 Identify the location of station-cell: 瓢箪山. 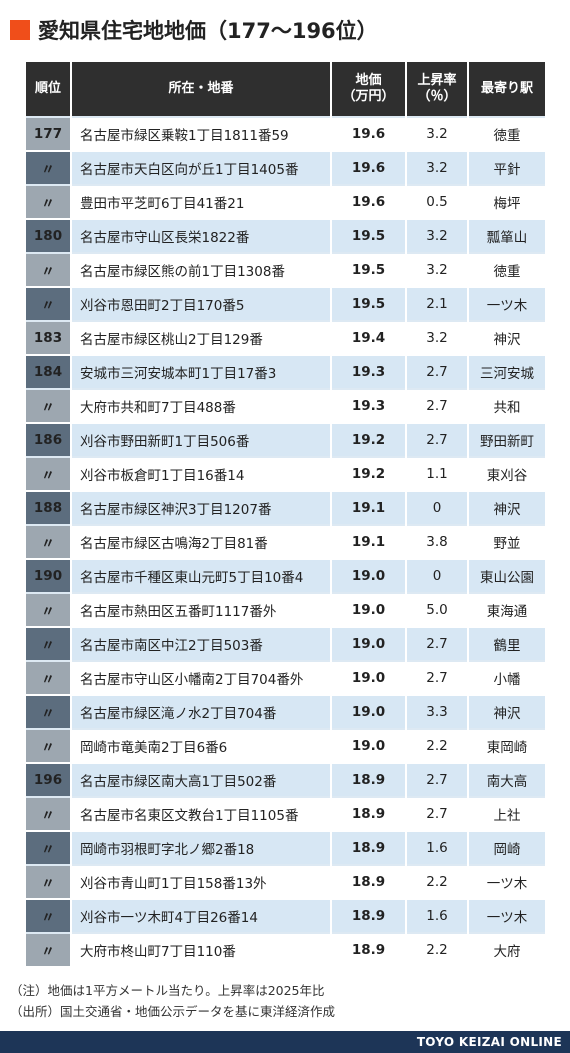
(506, 235).